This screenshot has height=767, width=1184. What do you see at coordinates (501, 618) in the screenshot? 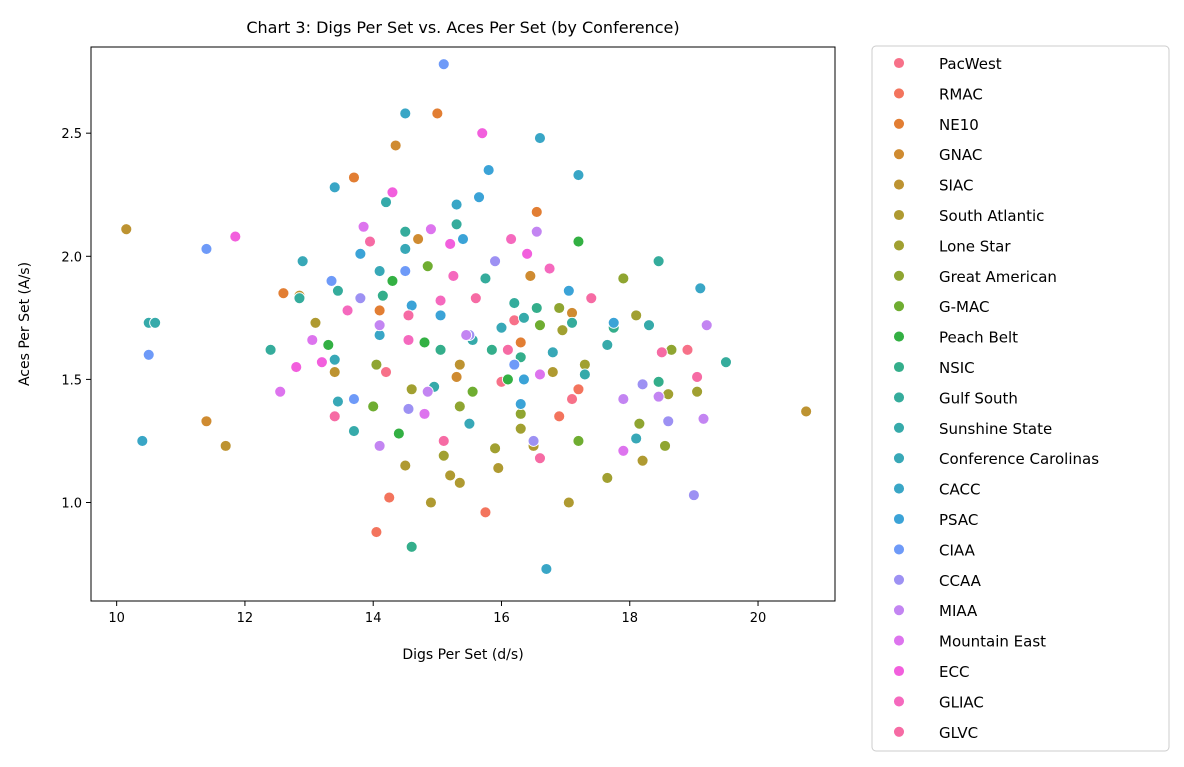
I see `x-tick-label: 16` at bounding box center [501, 618].